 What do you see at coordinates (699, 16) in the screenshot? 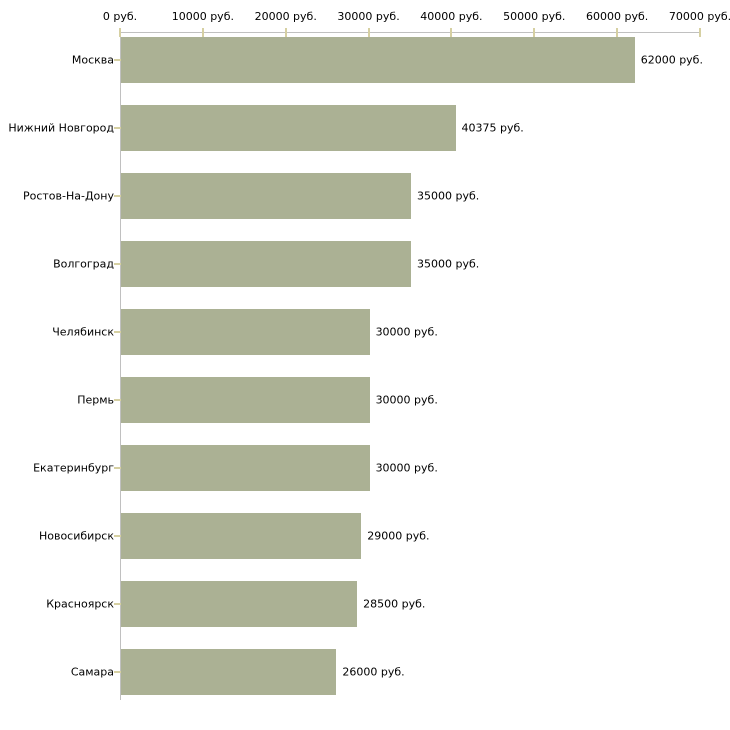
I see `x-axis-tick-label: 70000 руб.` at bounding box center [699, 16].